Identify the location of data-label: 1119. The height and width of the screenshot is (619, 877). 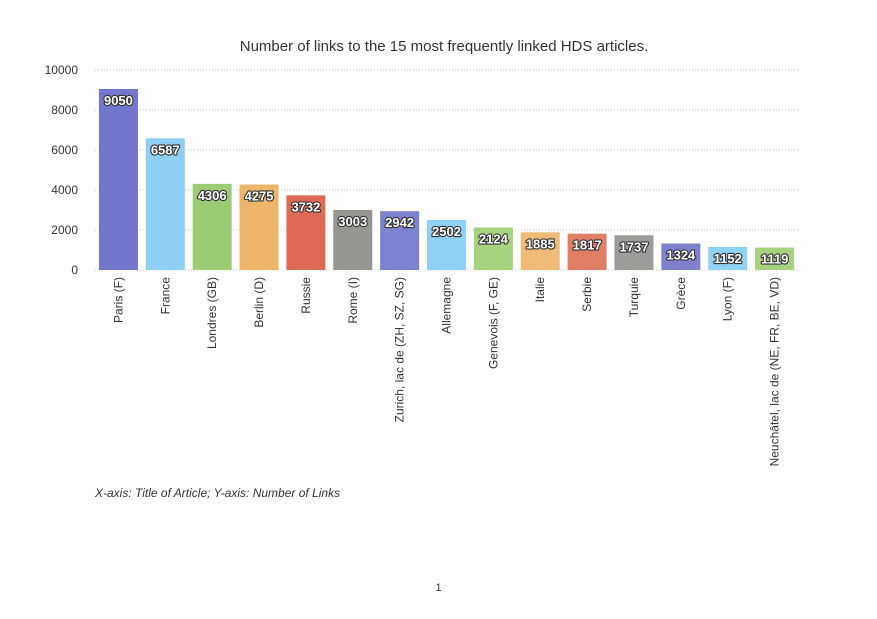
(775, 259).